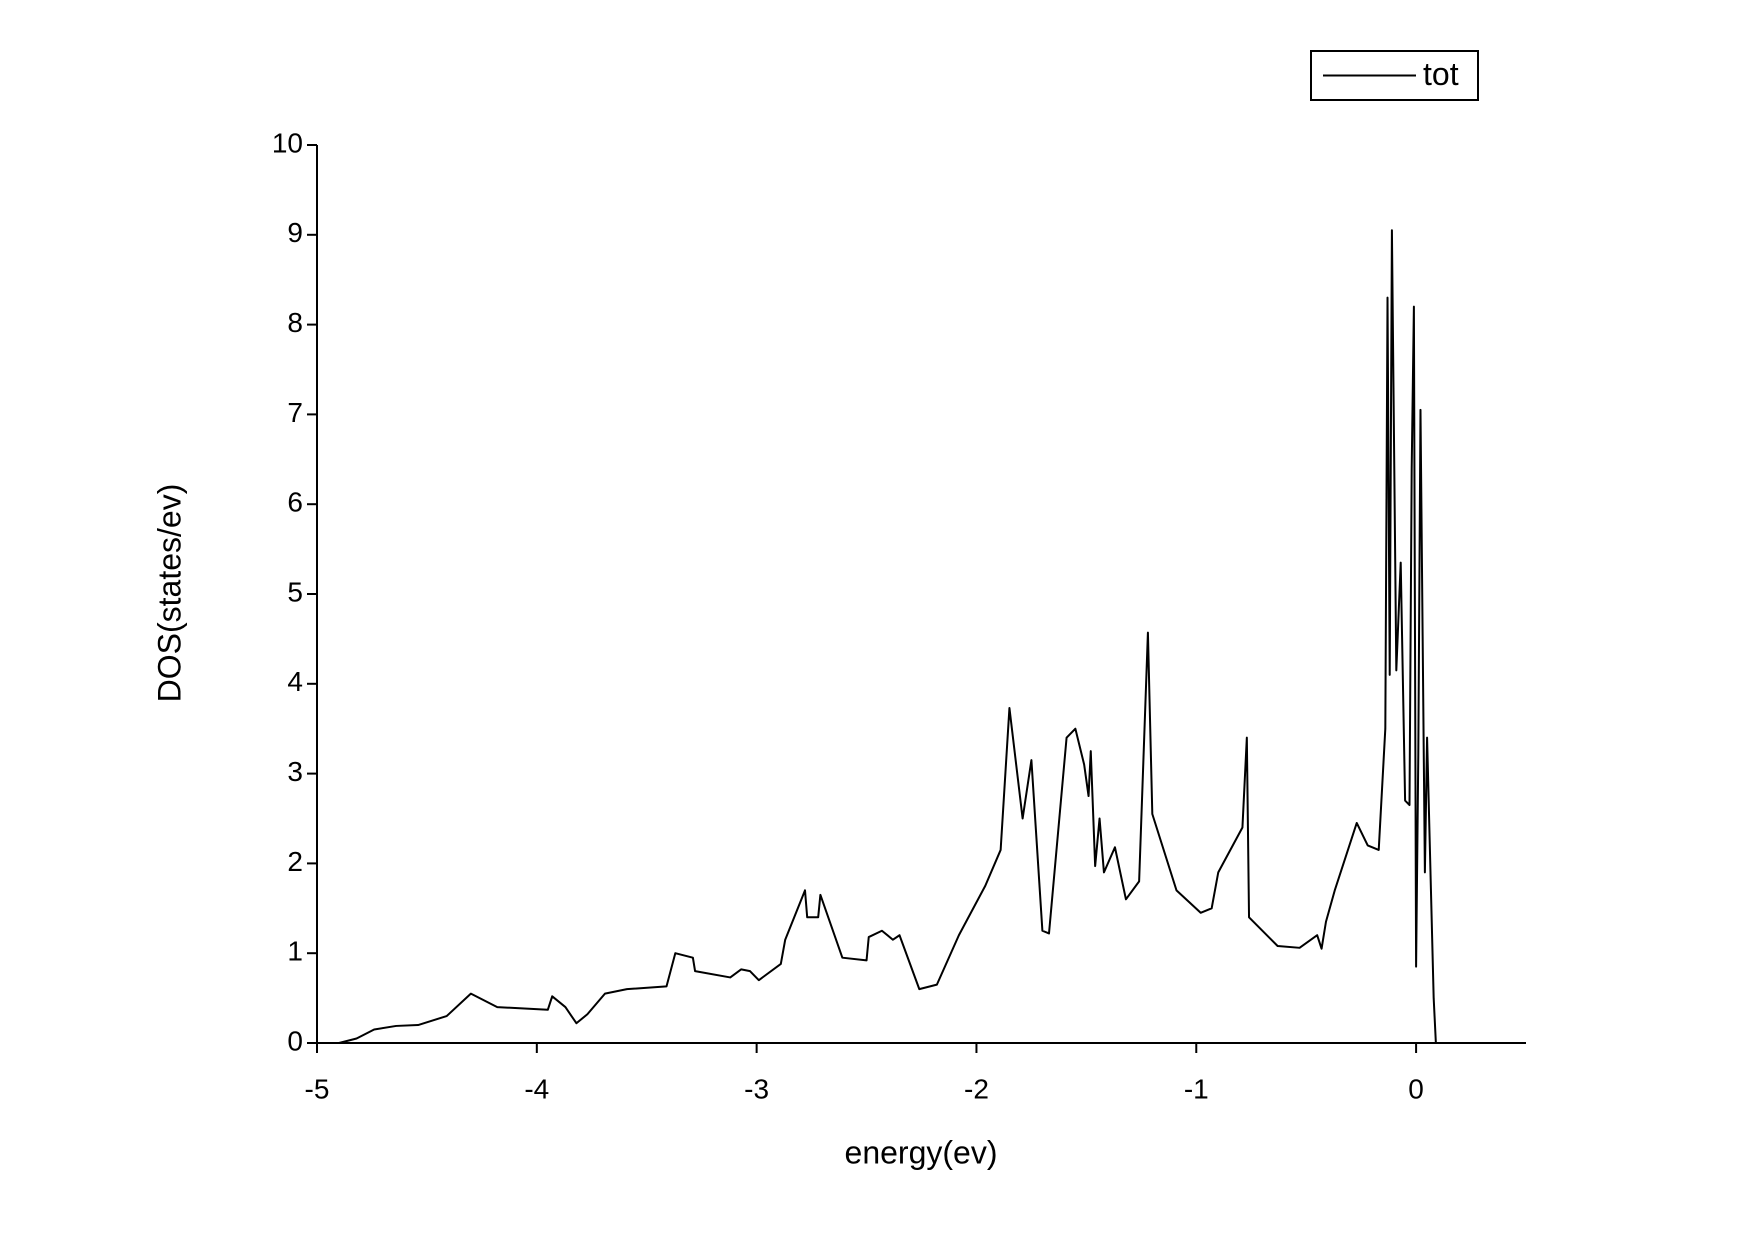 This screenshot has width=1755, height=1240. Describe the element at coordinates (295, 681) in the screenshot. I see `y-tick-label: 4` at that location.